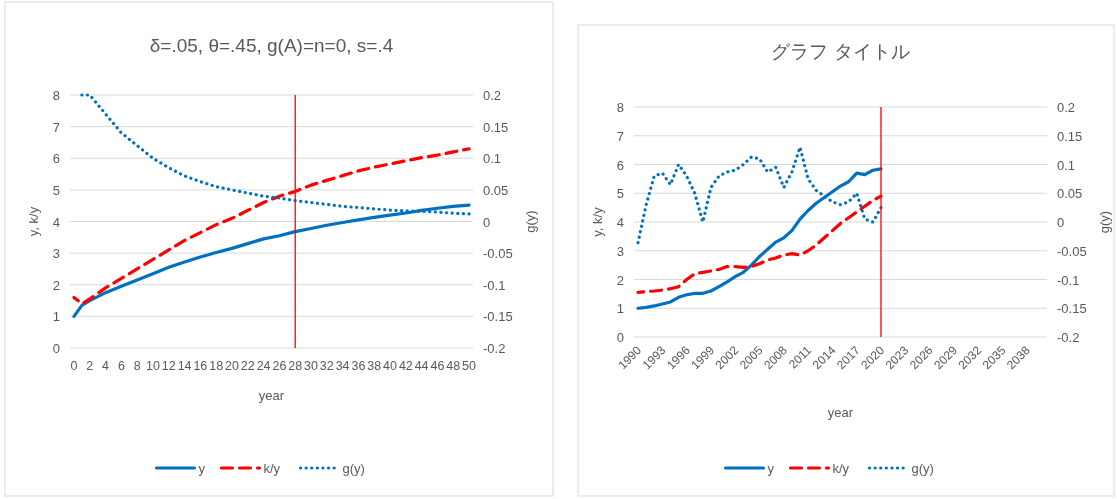  I want to click on chart-title: δ=.05, θ=.45, g(A)=n=0, s=.4, so click(271, 45).